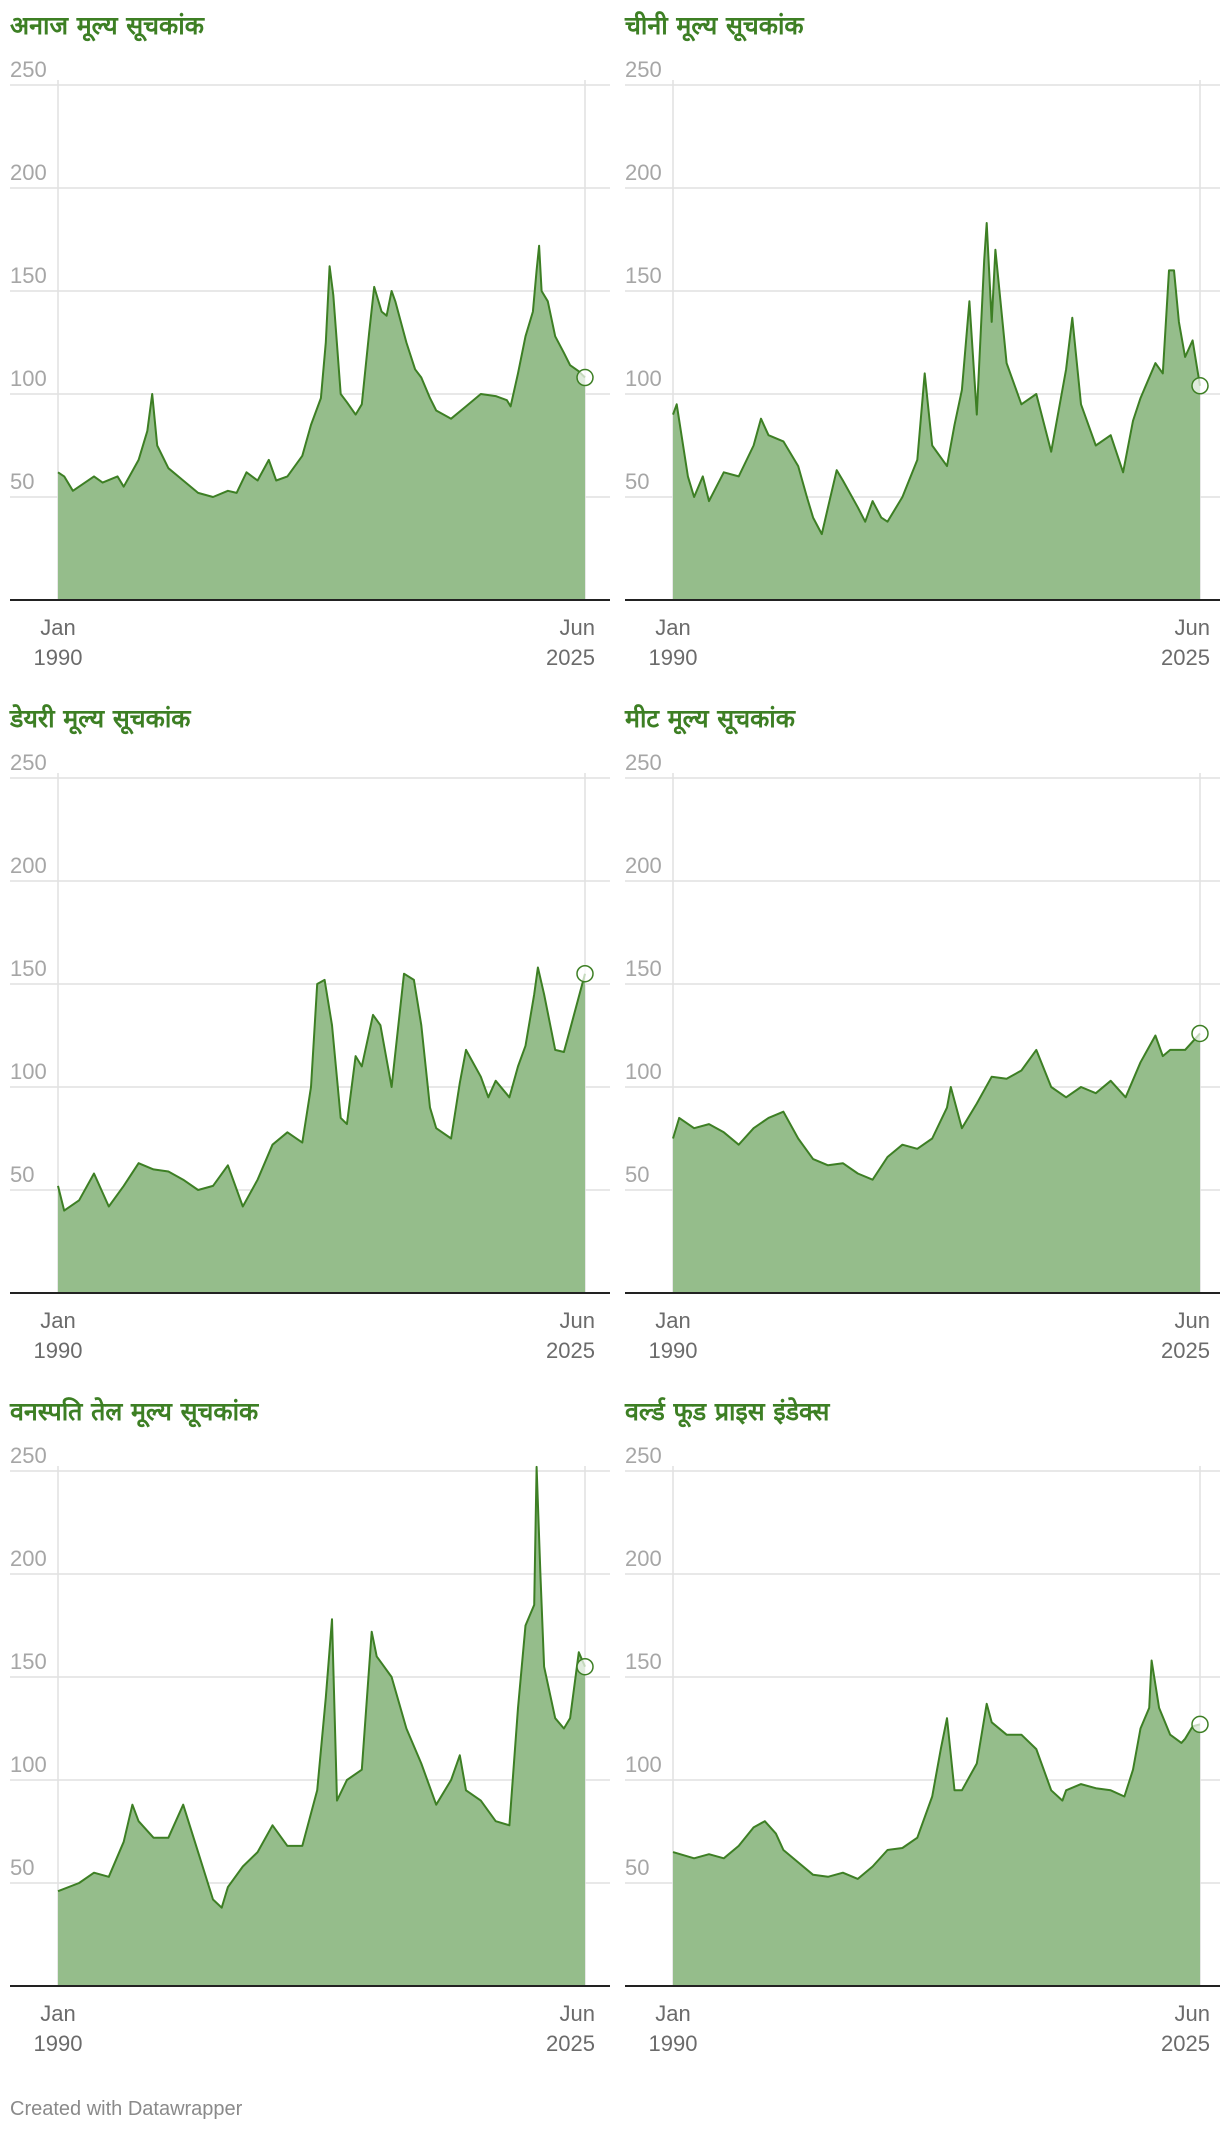  Describe the element at coordinates (134, 1411) in the screenshot. I see `chart-title: वनस्पति तेल मूल्य सूचकांक` at that location.